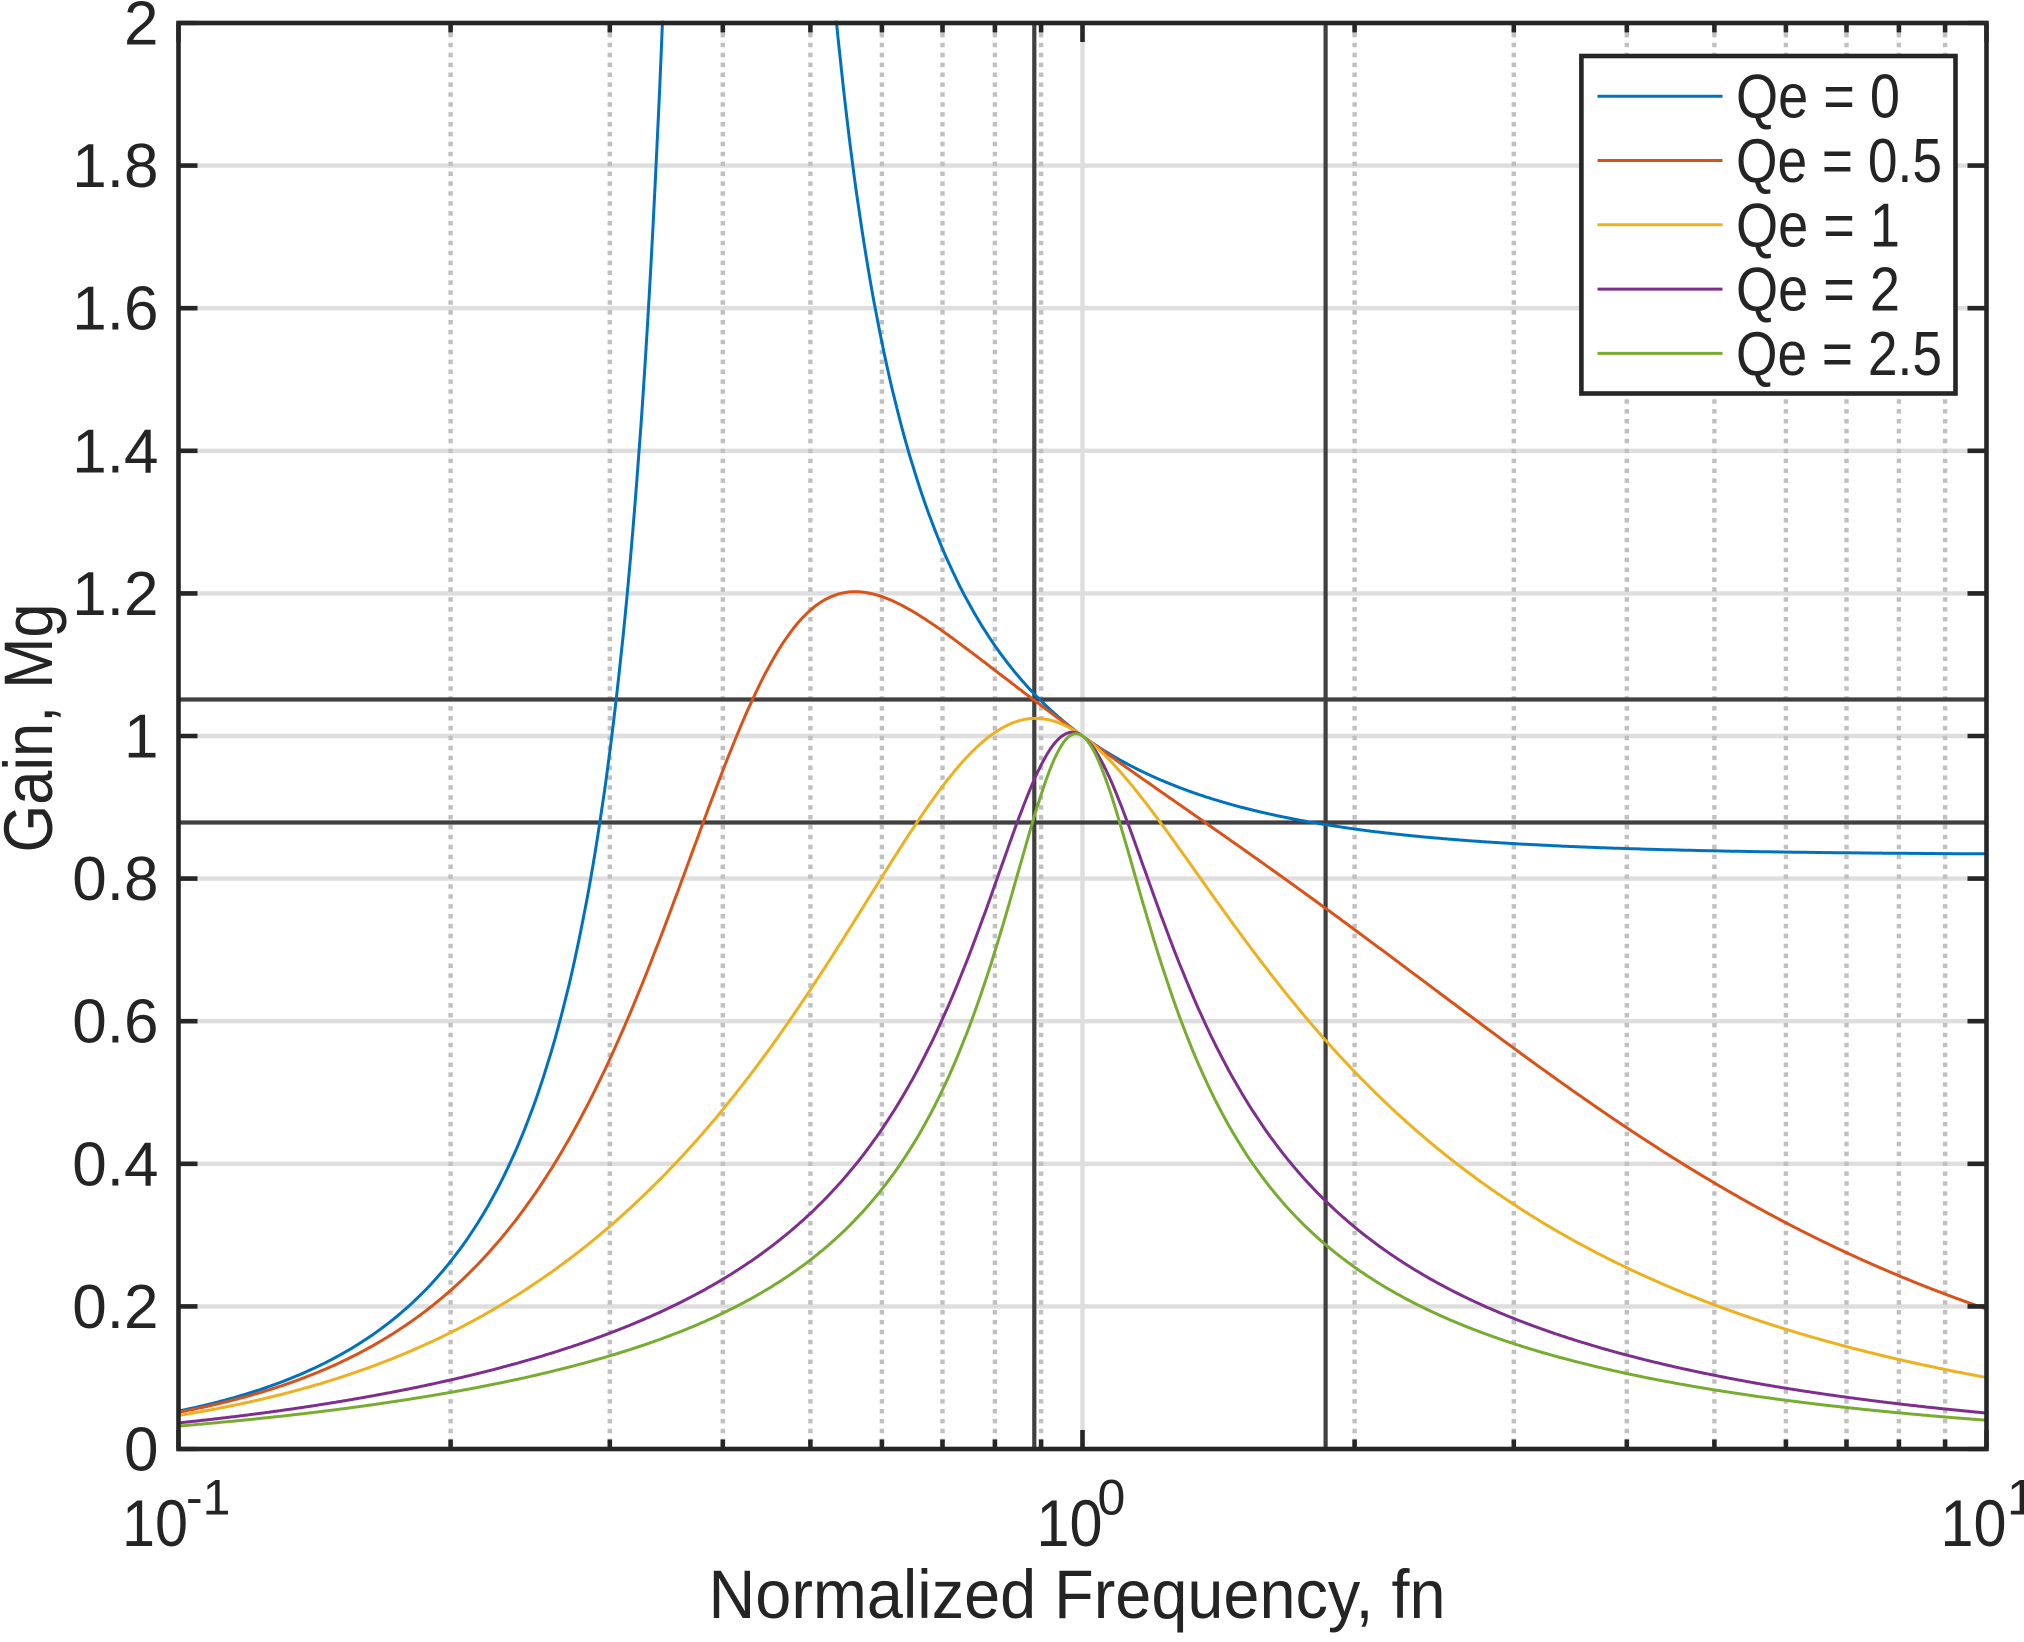  Describe the element at coordinates (1818, 225) in the screenshot. I see `svg-text: Qe = 1` at that location.